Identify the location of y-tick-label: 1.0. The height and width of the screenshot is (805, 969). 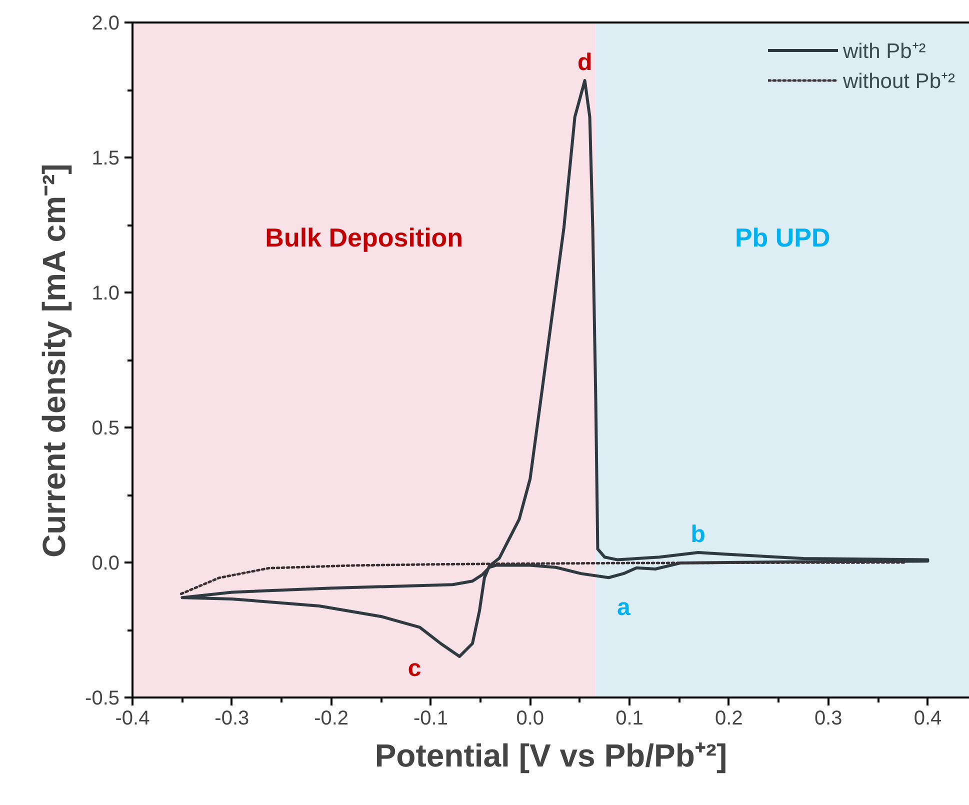
(106, 293).